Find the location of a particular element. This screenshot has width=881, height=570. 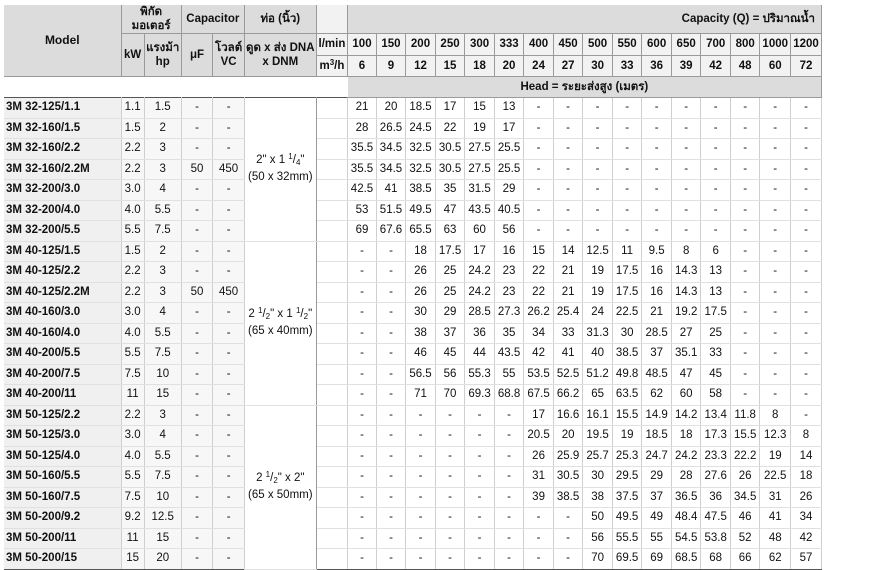

model-cell: 3M 50-125/3.0 is located at coordinates (63, 436).